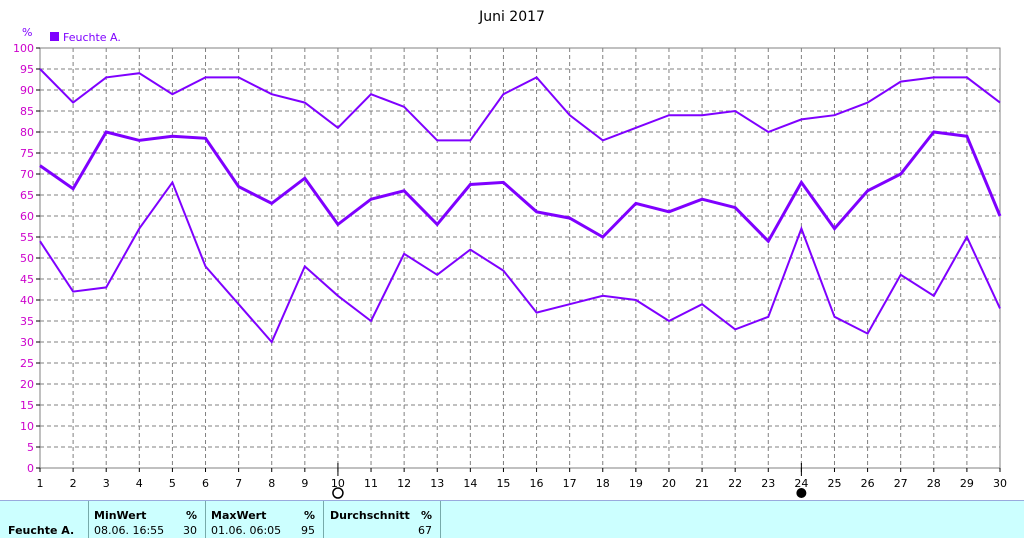 The width and height of the screenshot is (1024, 538). I want to click on stats-min-cell: MinWert % 08.06. 16:55 30, so click(147, 519).